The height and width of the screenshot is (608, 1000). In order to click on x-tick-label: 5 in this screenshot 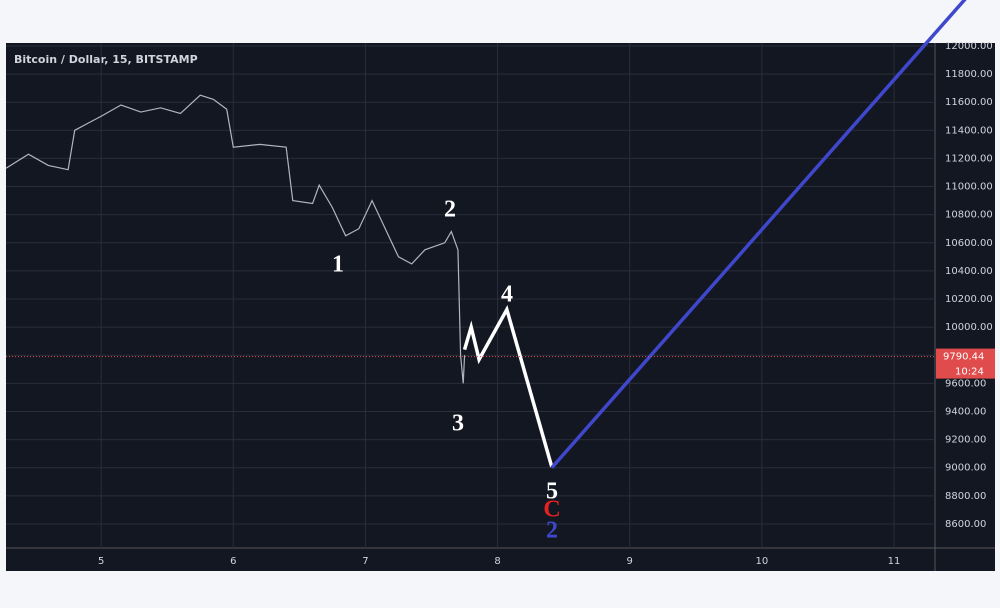, I will do `click(101, 561)`.